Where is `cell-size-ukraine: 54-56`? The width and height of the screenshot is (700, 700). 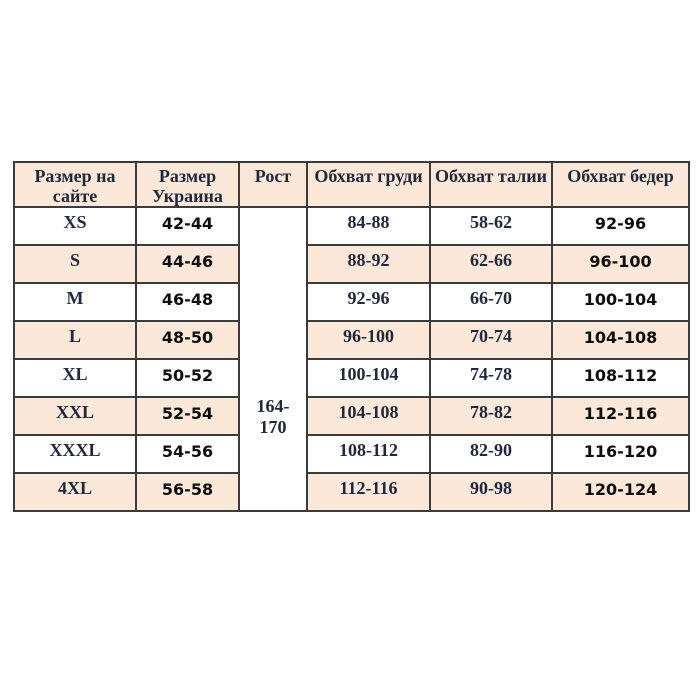 cell-size-ukraine: 54-56 is located at coordinates (187, 454).